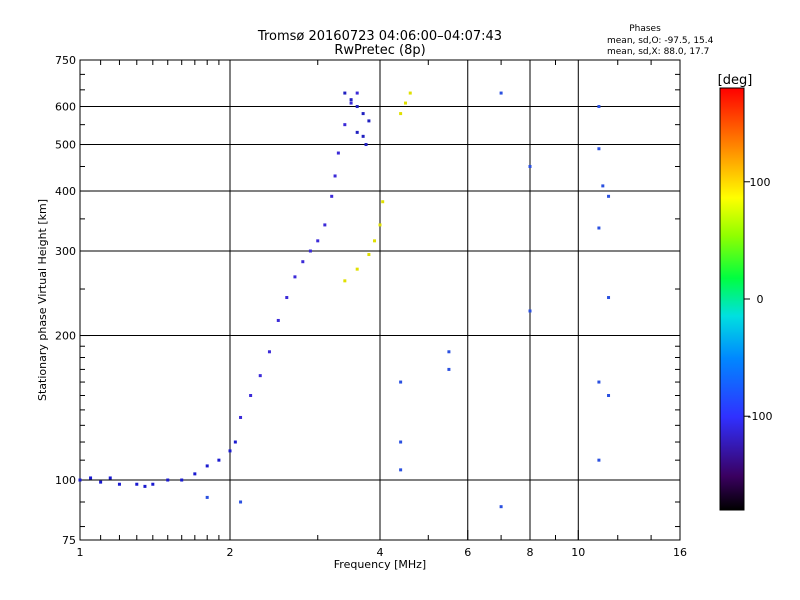 Image resolution: width=800 pixels, height=600 pixels. What do you see at coordinates (645, 29) in the screenshot?
I see `phase-info-title: Phases` at bounding box center [645, 29].